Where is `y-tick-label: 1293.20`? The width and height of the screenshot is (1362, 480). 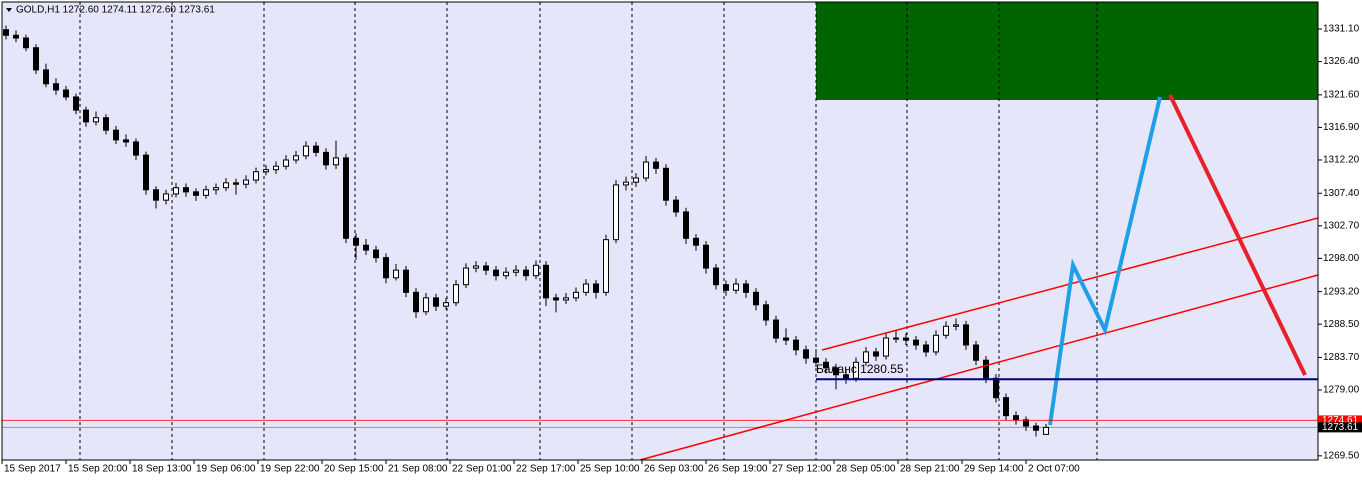 y-tick-label: 1293.20 is located at coordinates (1341, 291).